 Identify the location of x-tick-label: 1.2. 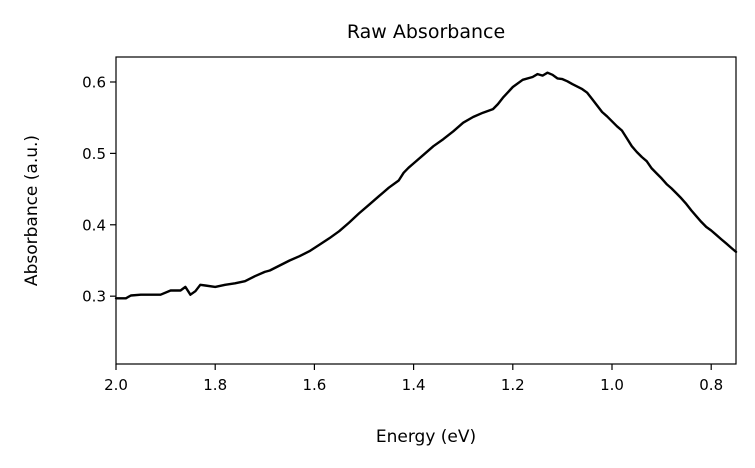
(513, 385).